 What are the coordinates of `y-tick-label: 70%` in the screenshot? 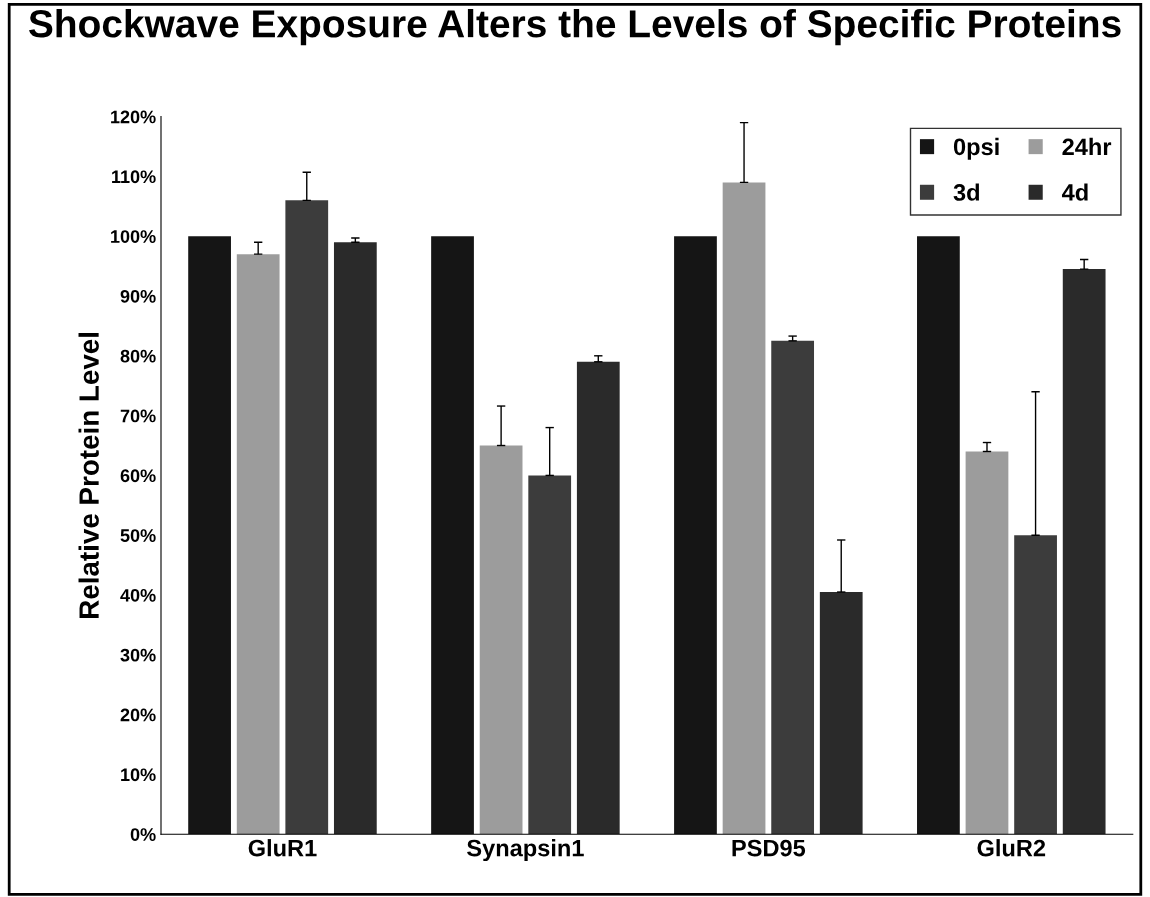 It's located at (138, 416).